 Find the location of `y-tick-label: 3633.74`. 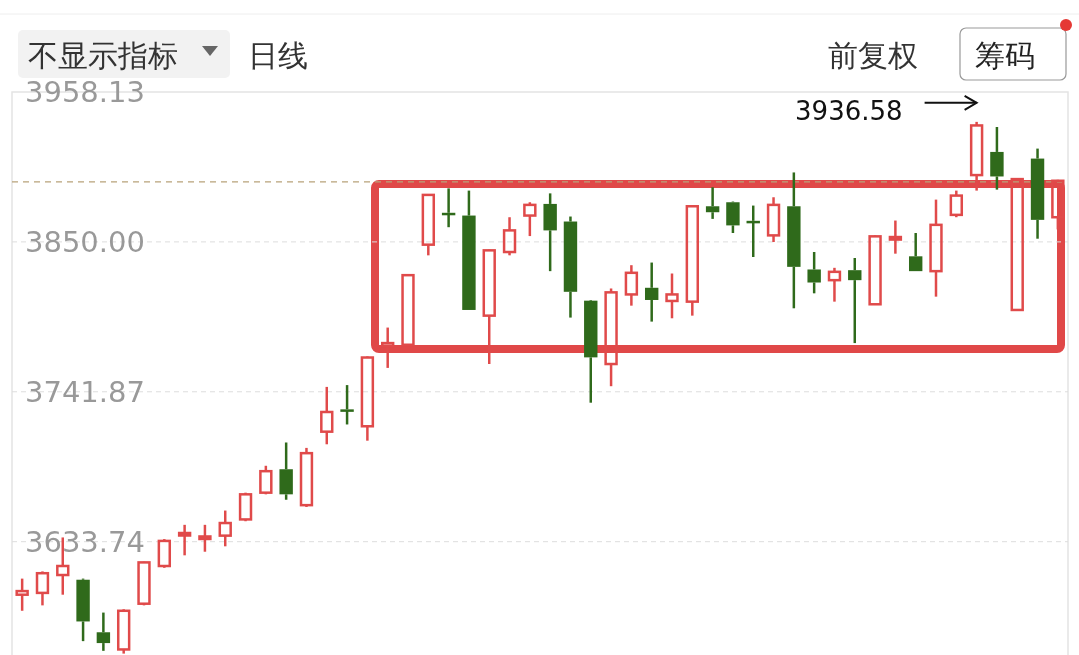

y-tick-label: 3633.74 is located at coordinates (85, 541).